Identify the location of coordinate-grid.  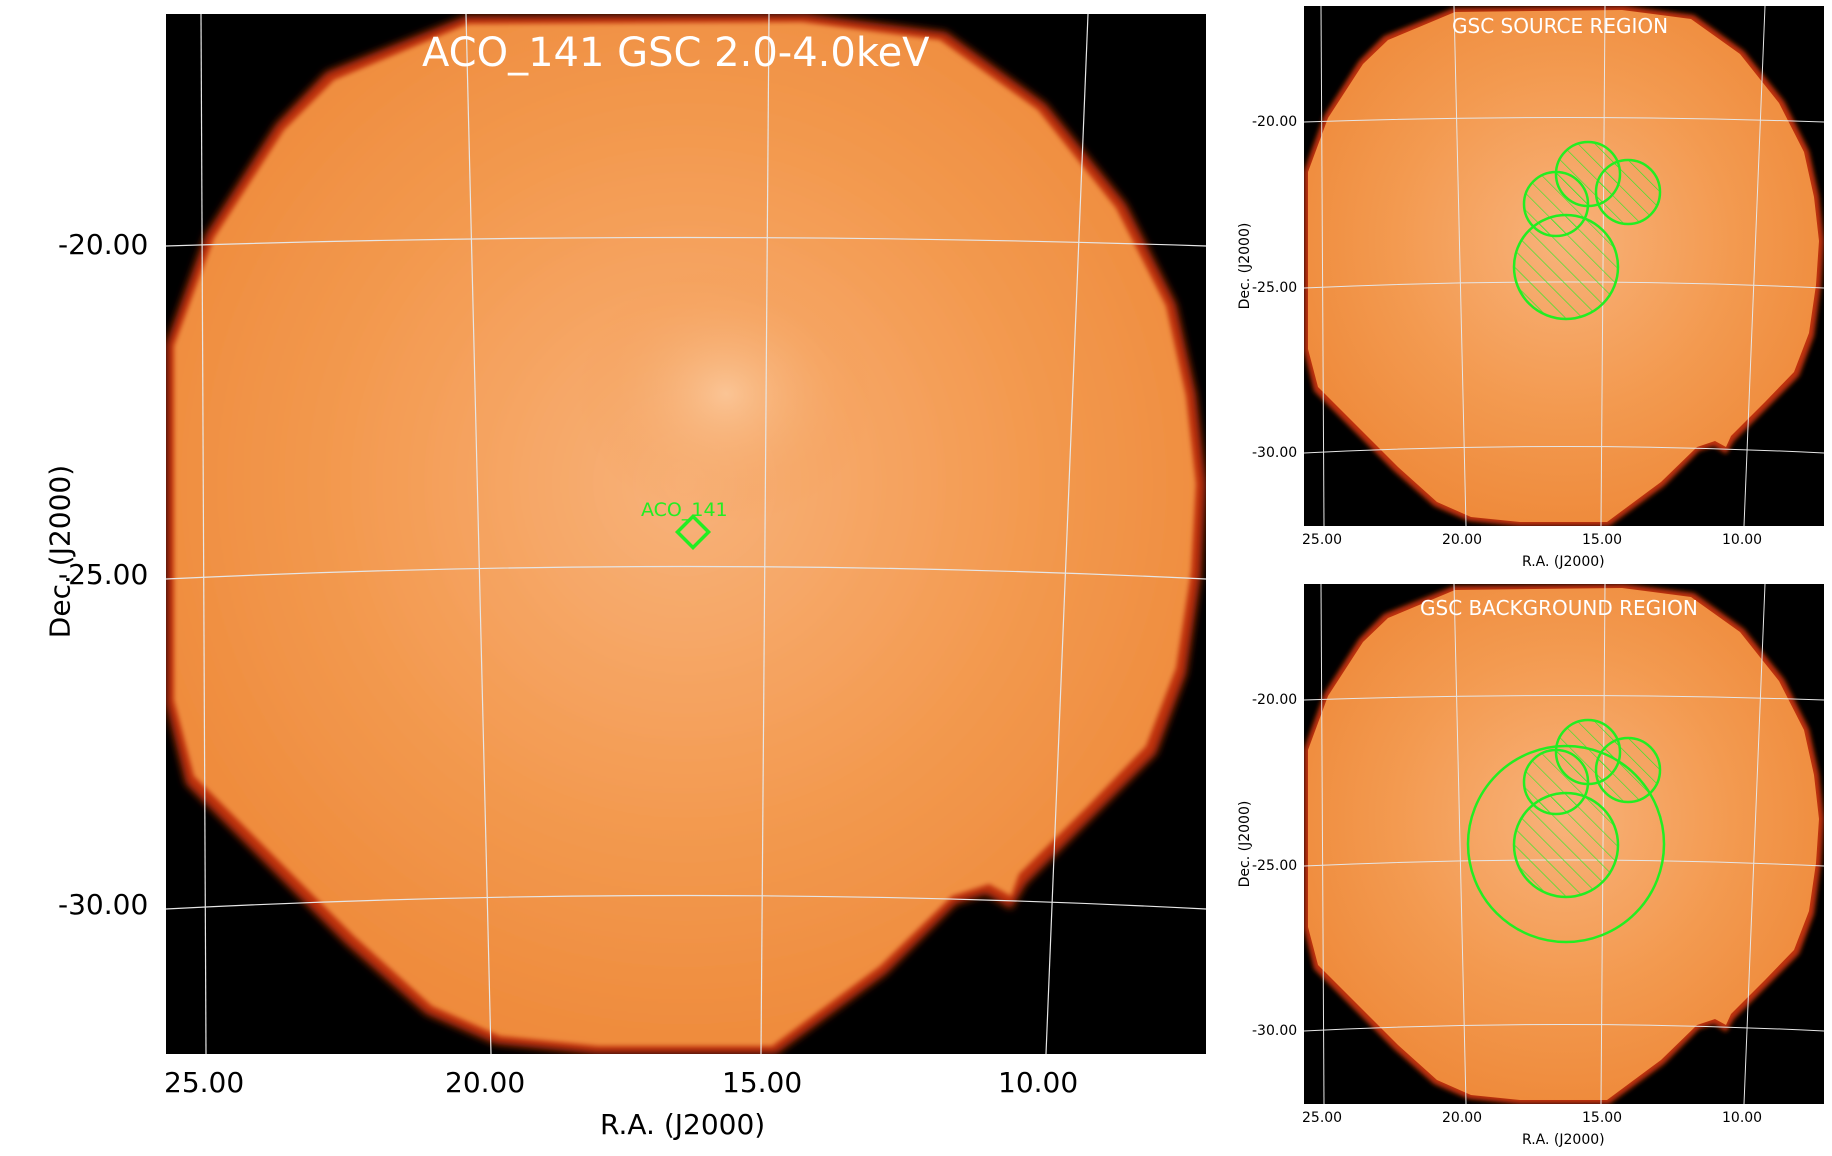
(1564, 844).